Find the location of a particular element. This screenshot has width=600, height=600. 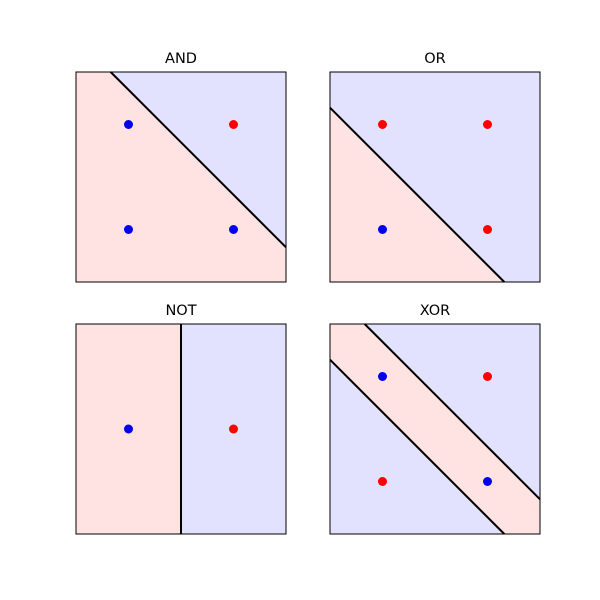

panel-title: NOT is located at coordinates (180, 311).